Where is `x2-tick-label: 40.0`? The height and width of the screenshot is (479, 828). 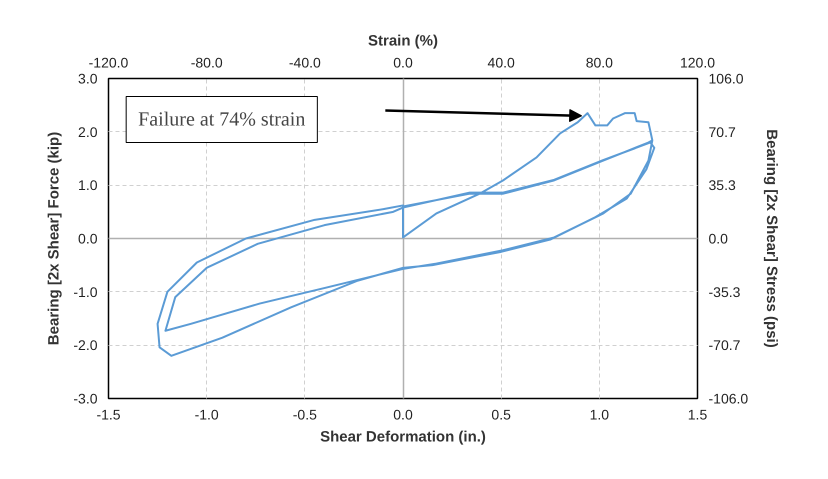
x2-tick-label: 40.0 is located at coordinates (502, 62).